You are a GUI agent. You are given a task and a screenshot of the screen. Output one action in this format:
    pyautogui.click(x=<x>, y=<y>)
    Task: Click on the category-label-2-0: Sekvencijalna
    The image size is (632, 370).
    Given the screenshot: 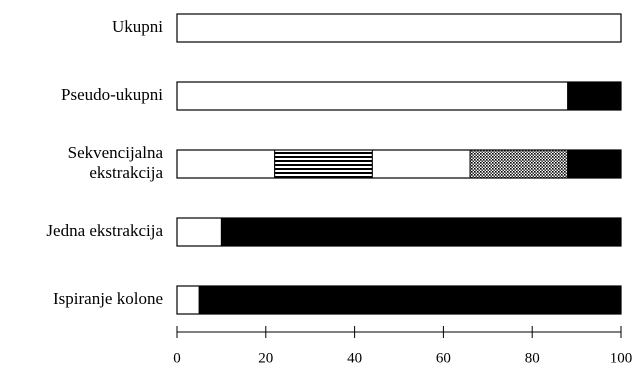 What is the action you would take?
    pyautogui.click(x=116, y=152)
    